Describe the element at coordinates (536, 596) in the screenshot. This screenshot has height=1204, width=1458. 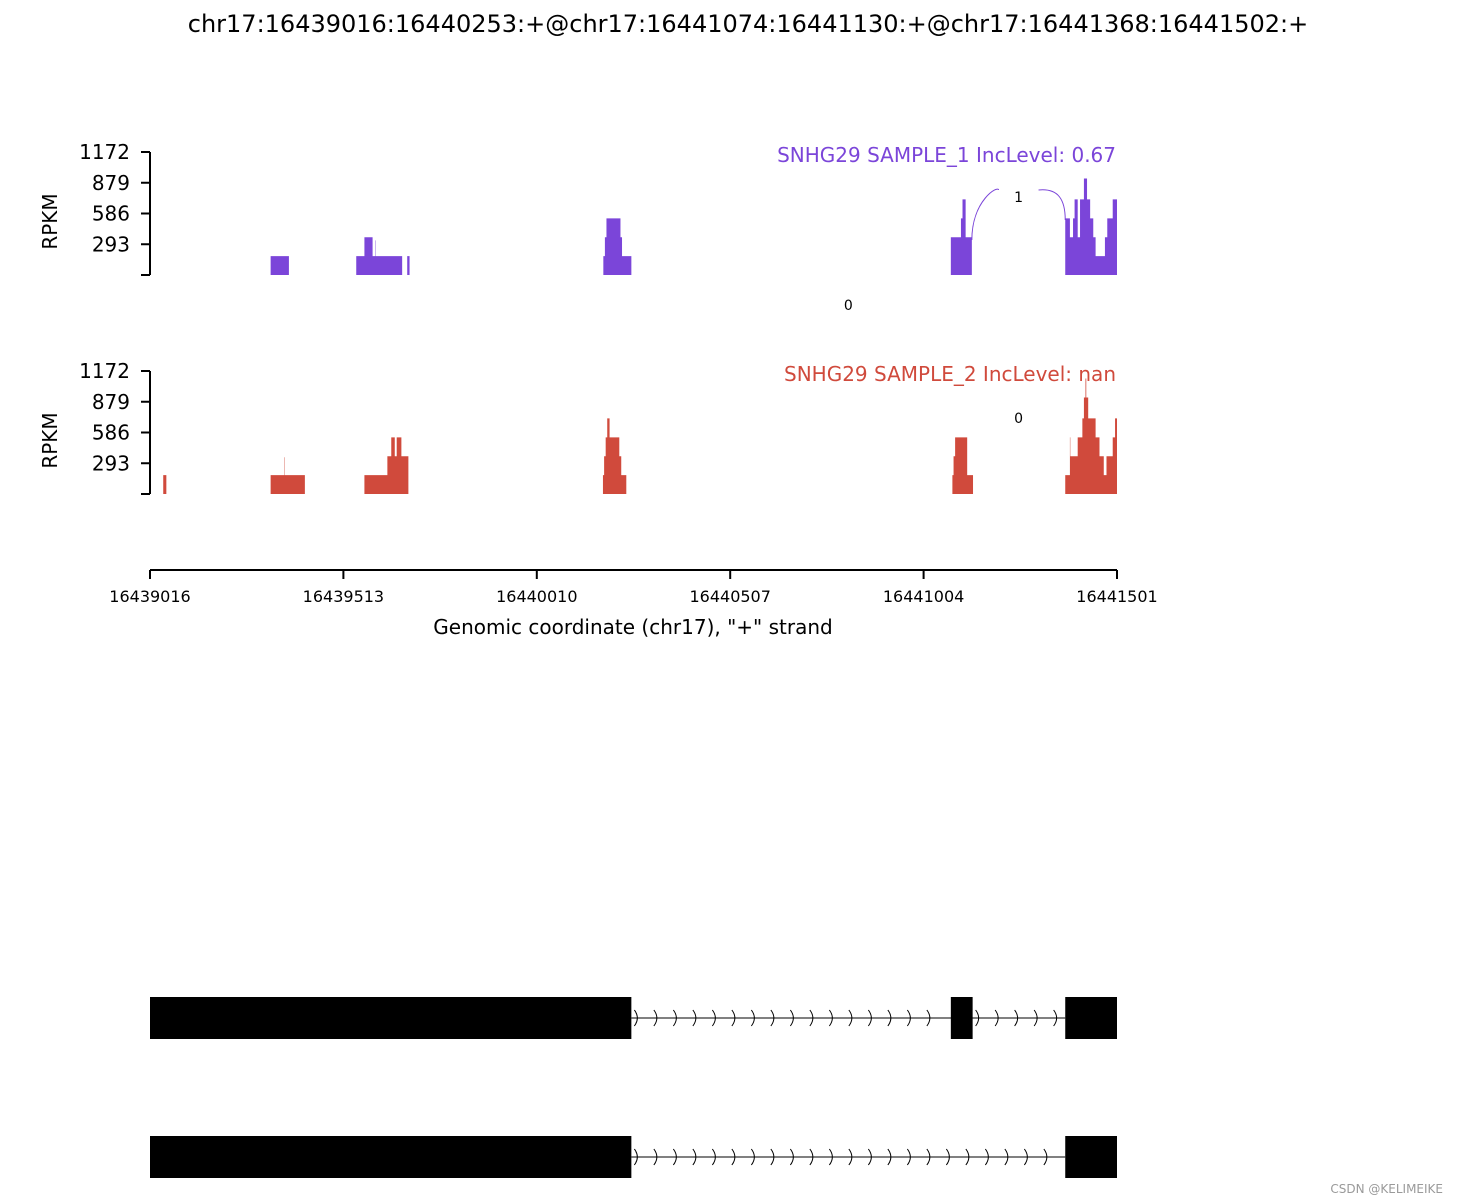
I see `x-tick-label: 16440010` at that location.